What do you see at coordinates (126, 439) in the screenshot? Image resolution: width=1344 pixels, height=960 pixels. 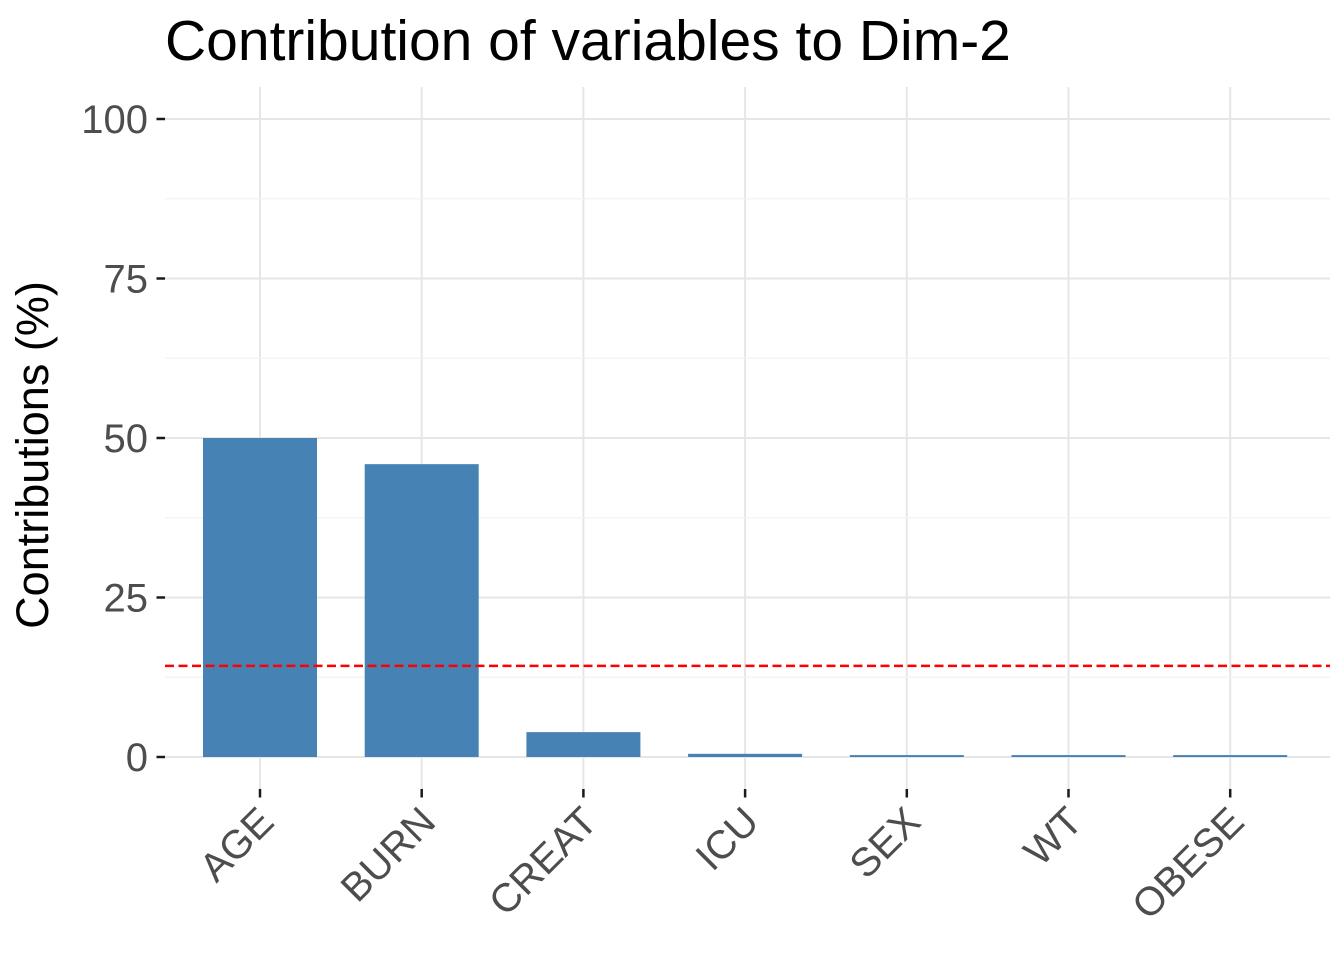 I see `y-tick-label-50: 50` at bounding box center [126, 439].